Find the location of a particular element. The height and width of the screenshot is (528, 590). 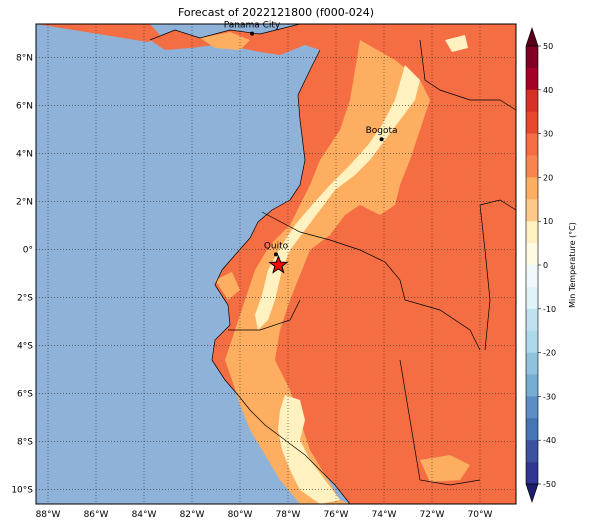

longitude-tick-label: 88°W is located at coordinates (48, 515).